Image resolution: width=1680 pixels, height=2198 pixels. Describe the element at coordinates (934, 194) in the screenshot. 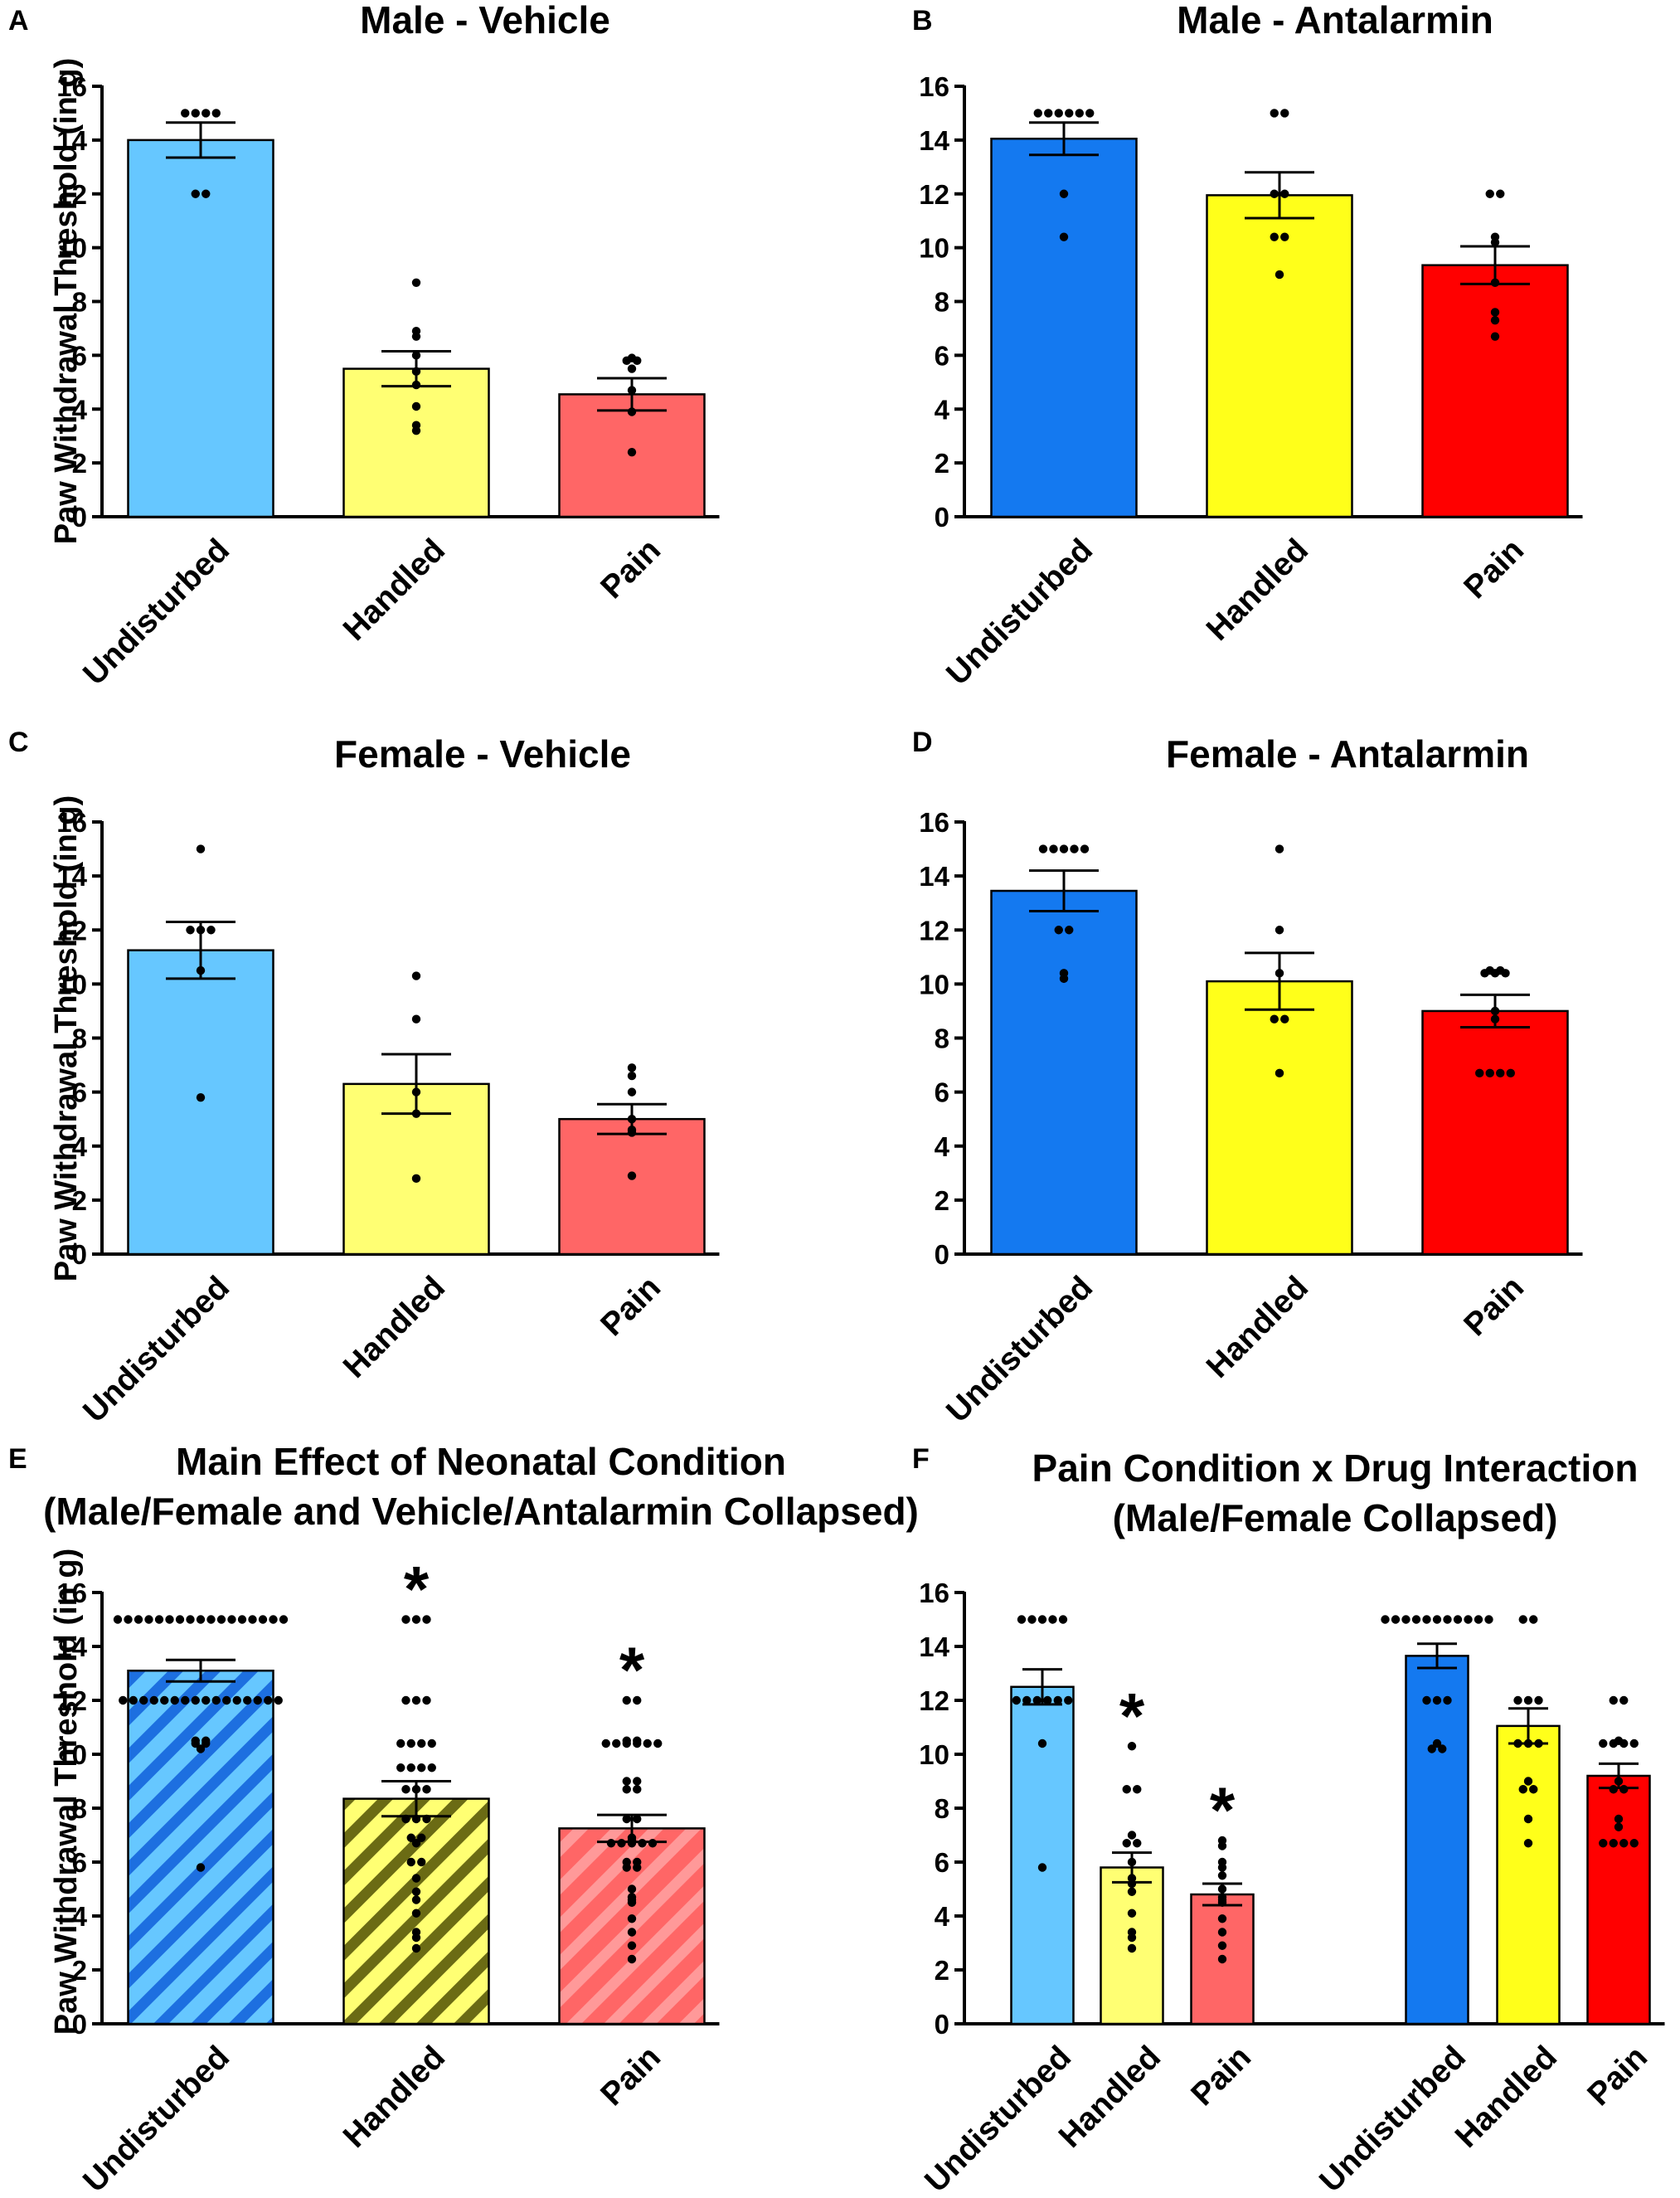

I see `y-tick-label: 12` at that location.